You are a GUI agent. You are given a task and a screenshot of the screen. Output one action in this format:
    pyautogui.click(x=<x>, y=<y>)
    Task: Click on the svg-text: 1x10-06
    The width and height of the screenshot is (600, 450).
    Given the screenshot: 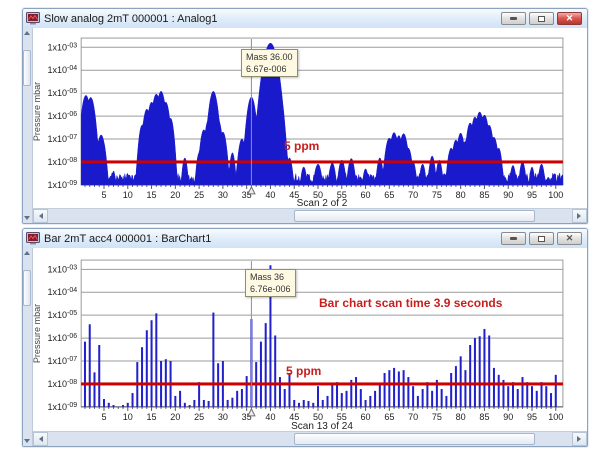 What is the action you would take?
    pyautogui.click(x=62, y=338)
    